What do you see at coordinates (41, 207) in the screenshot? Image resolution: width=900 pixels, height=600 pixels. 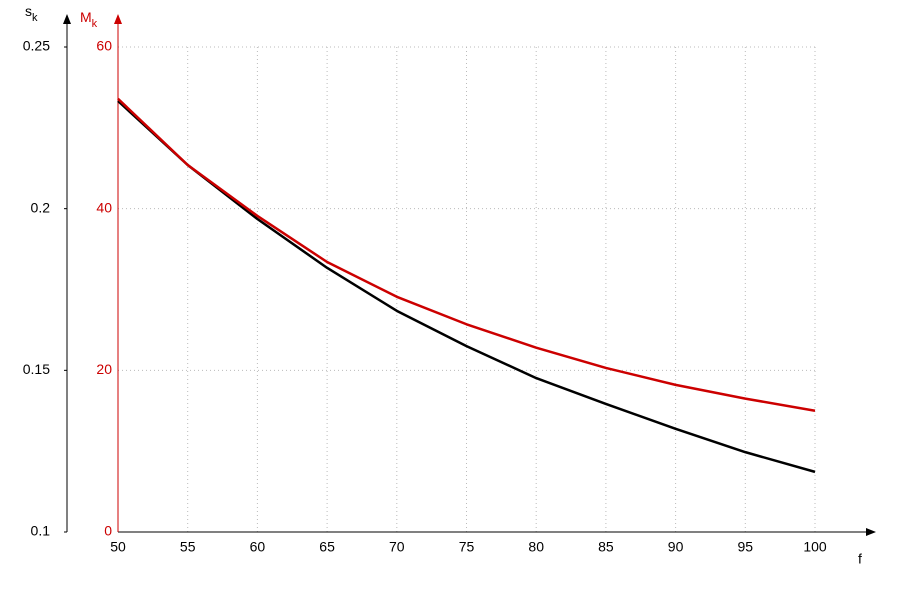 I see `y-tick-label: 0.2` at bounding box center [41, 207].